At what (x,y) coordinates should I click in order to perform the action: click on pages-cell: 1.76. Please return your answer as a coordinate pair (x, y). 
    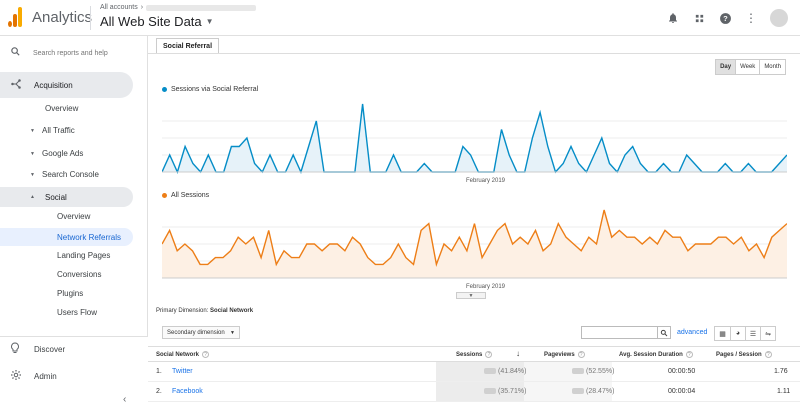
    Looking at the image, I should click on (781, 371).